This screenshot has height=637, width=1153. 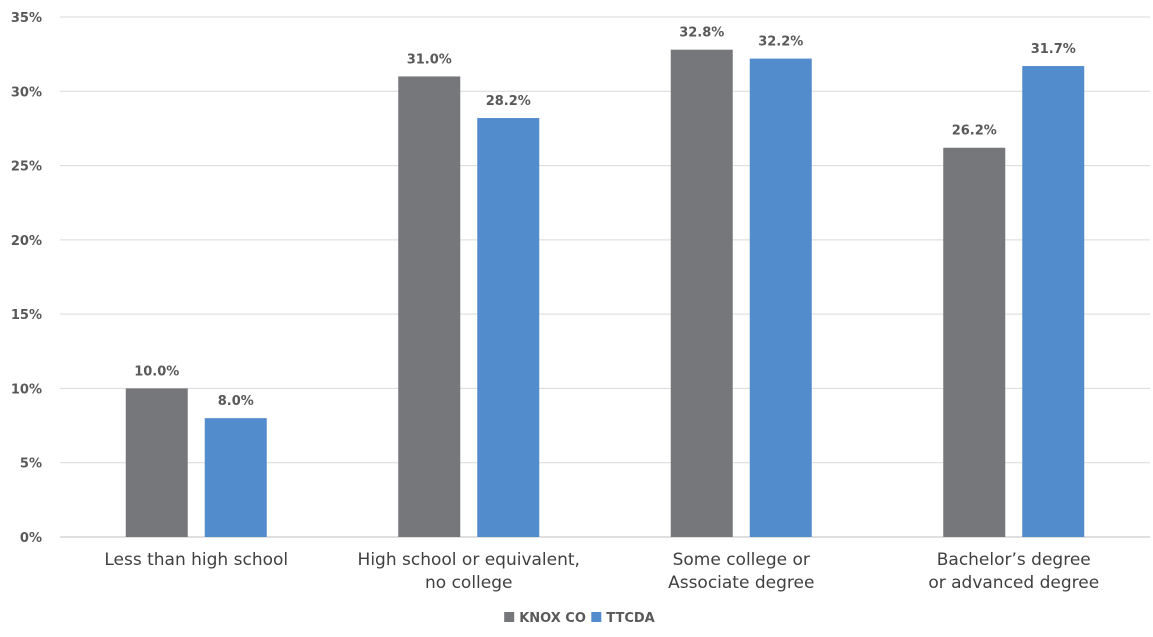 I want to click on x-tick-label: Less than high school, so click(x=196, y=560).